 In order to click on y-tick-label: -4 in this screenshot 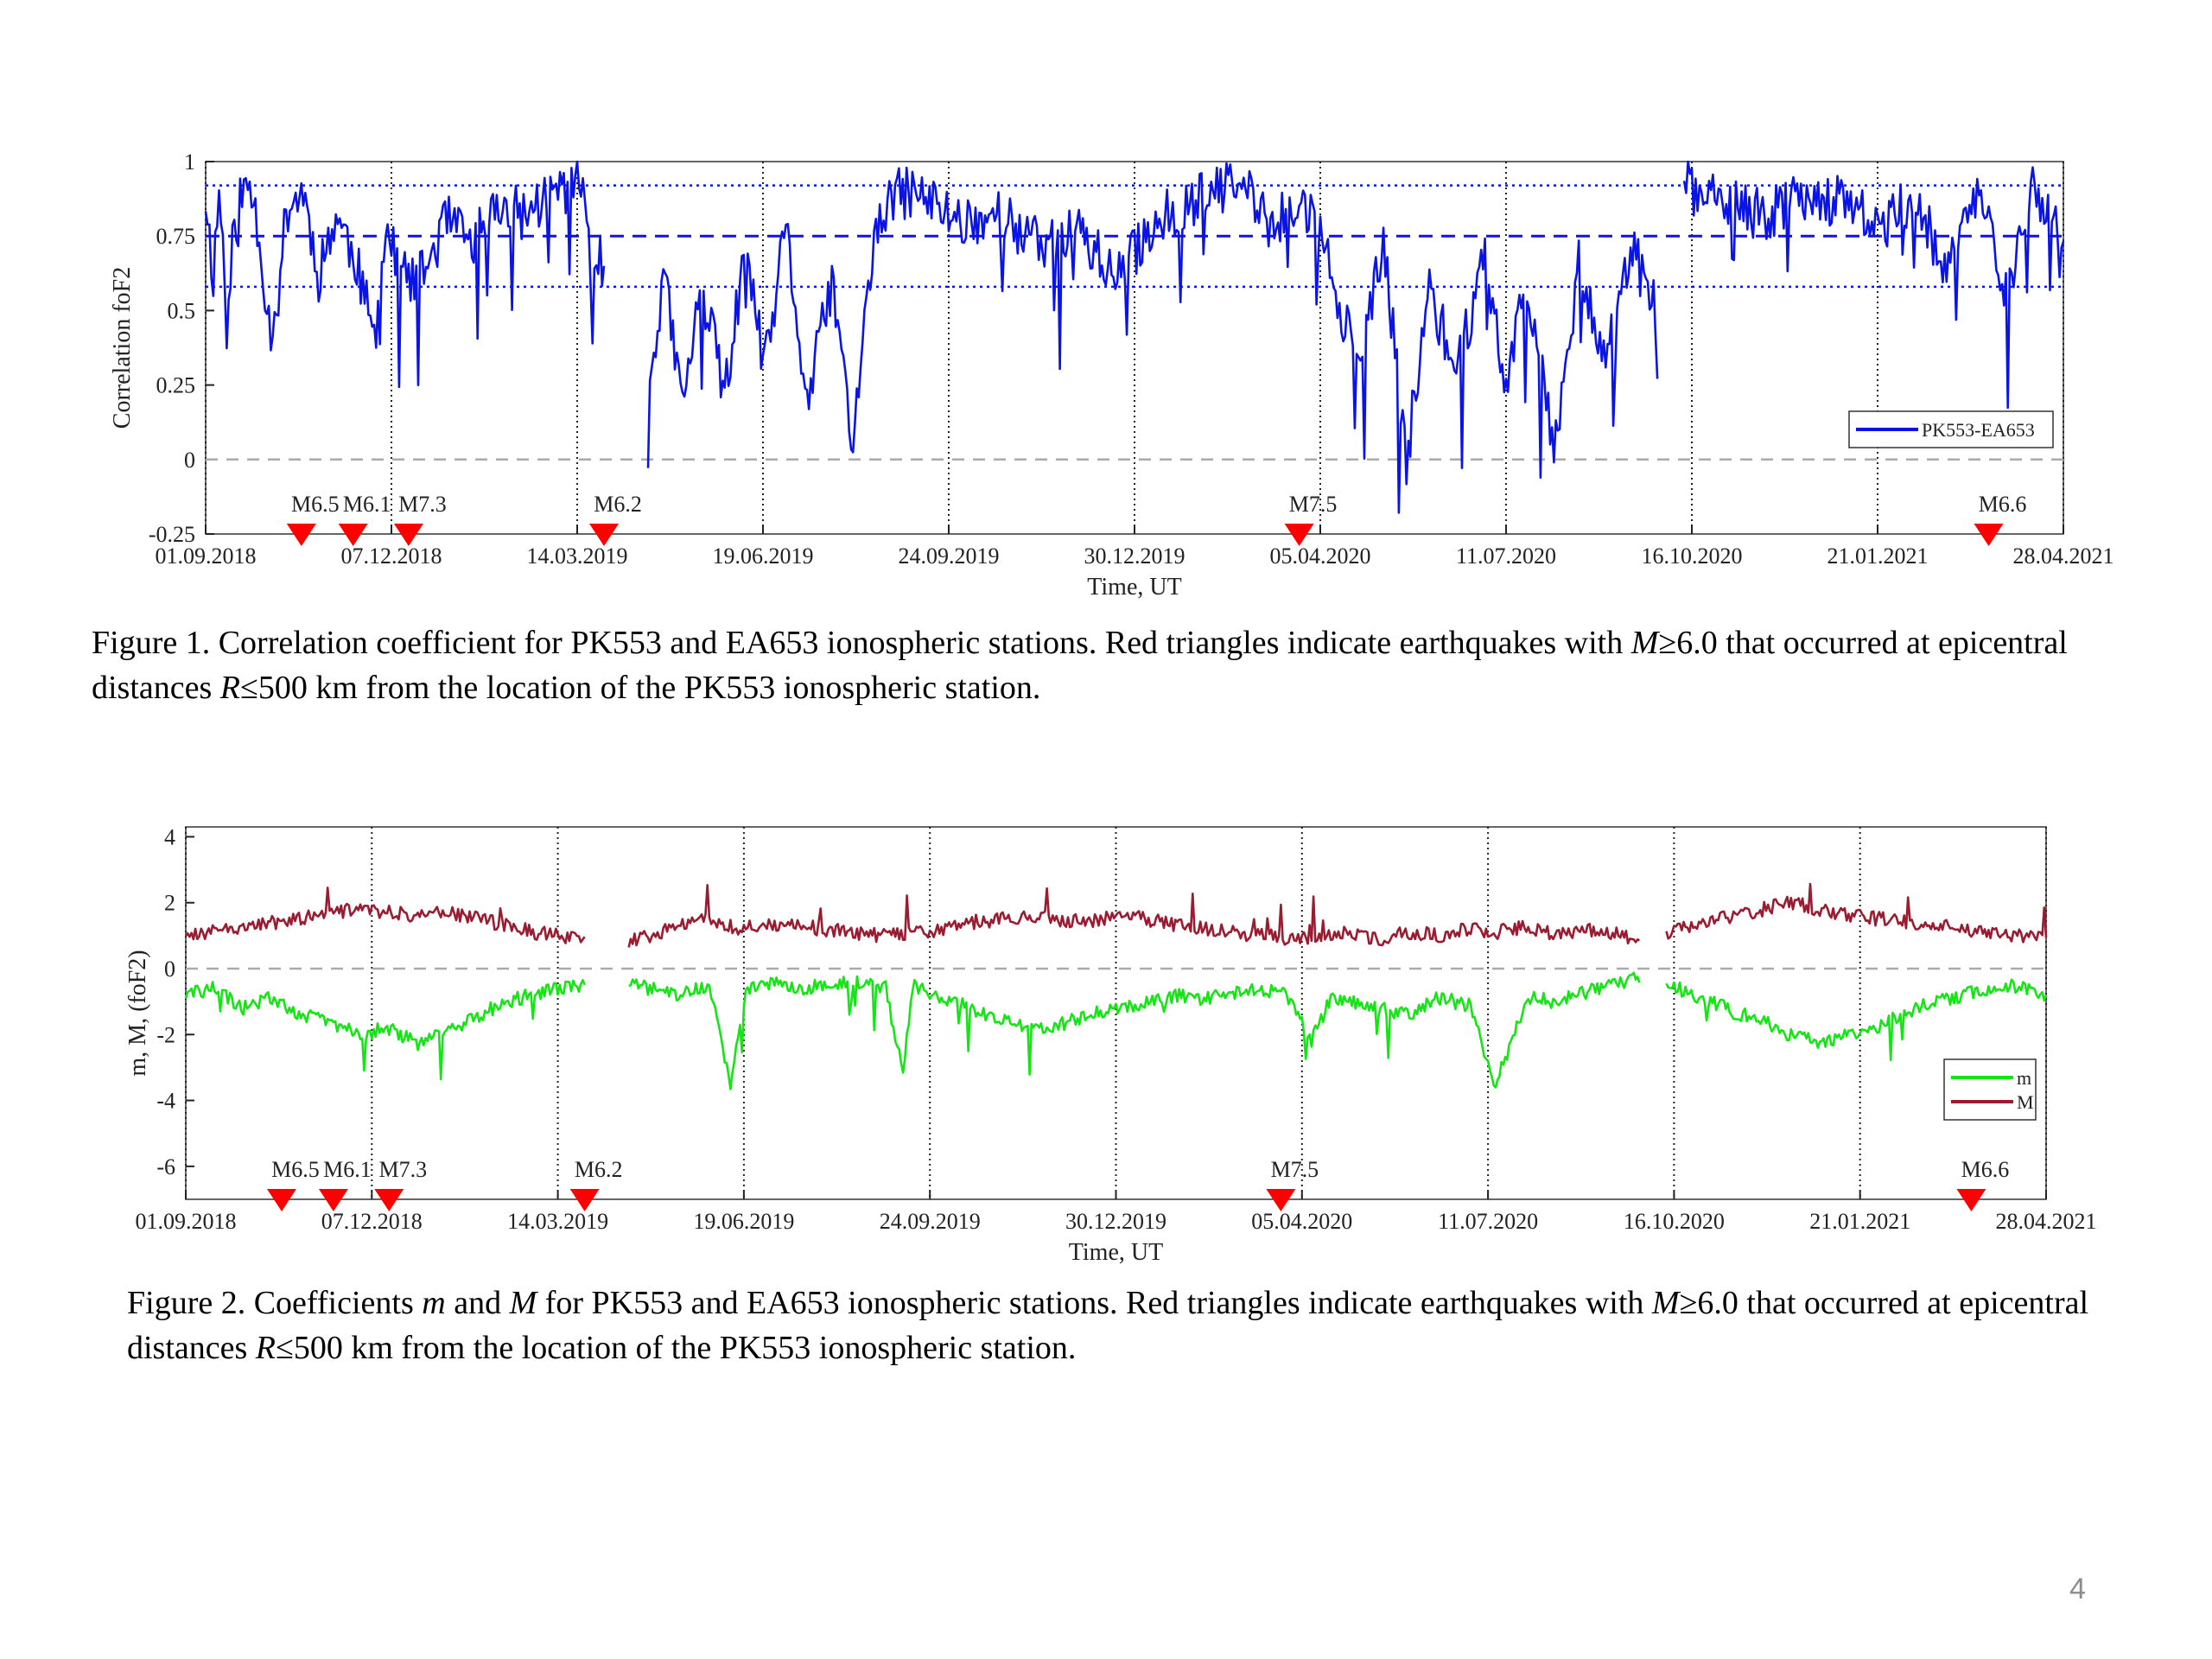, I will do `click(165, 1101)`.